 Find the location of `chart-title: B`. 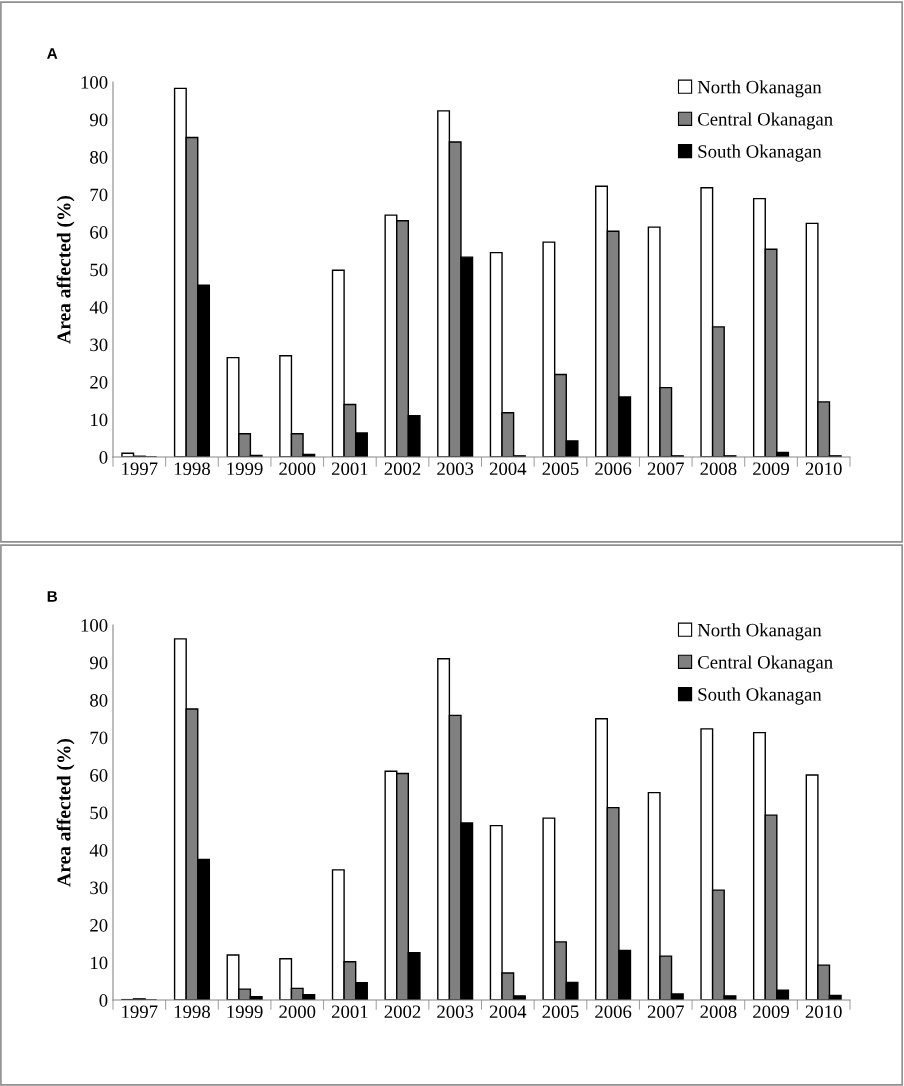

chart-title: B is located at coordinates (52, 596).